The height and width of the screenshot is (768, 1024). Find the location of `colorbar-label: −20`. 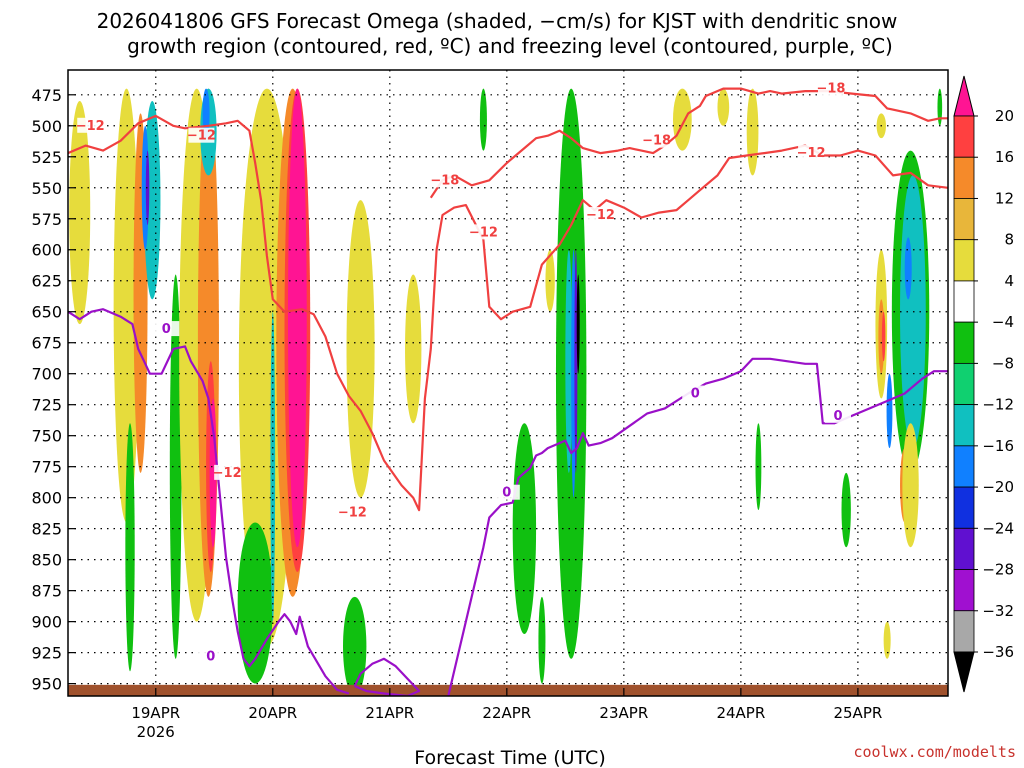

colorbar-label: −20 is located at coordinates (998, 487).